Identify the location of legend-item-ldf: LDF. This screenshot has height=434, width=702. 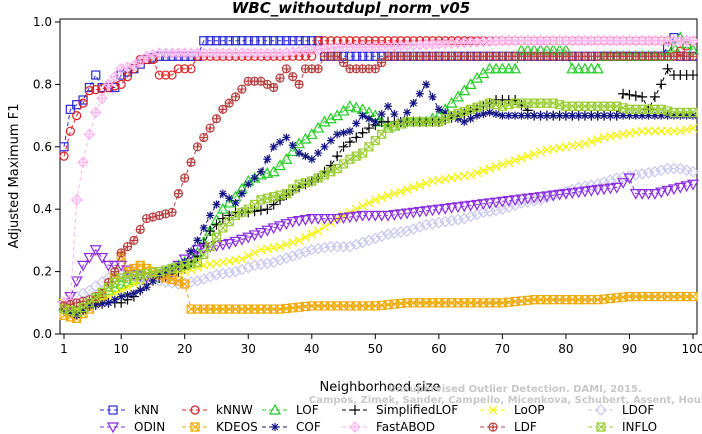
(508, 427).